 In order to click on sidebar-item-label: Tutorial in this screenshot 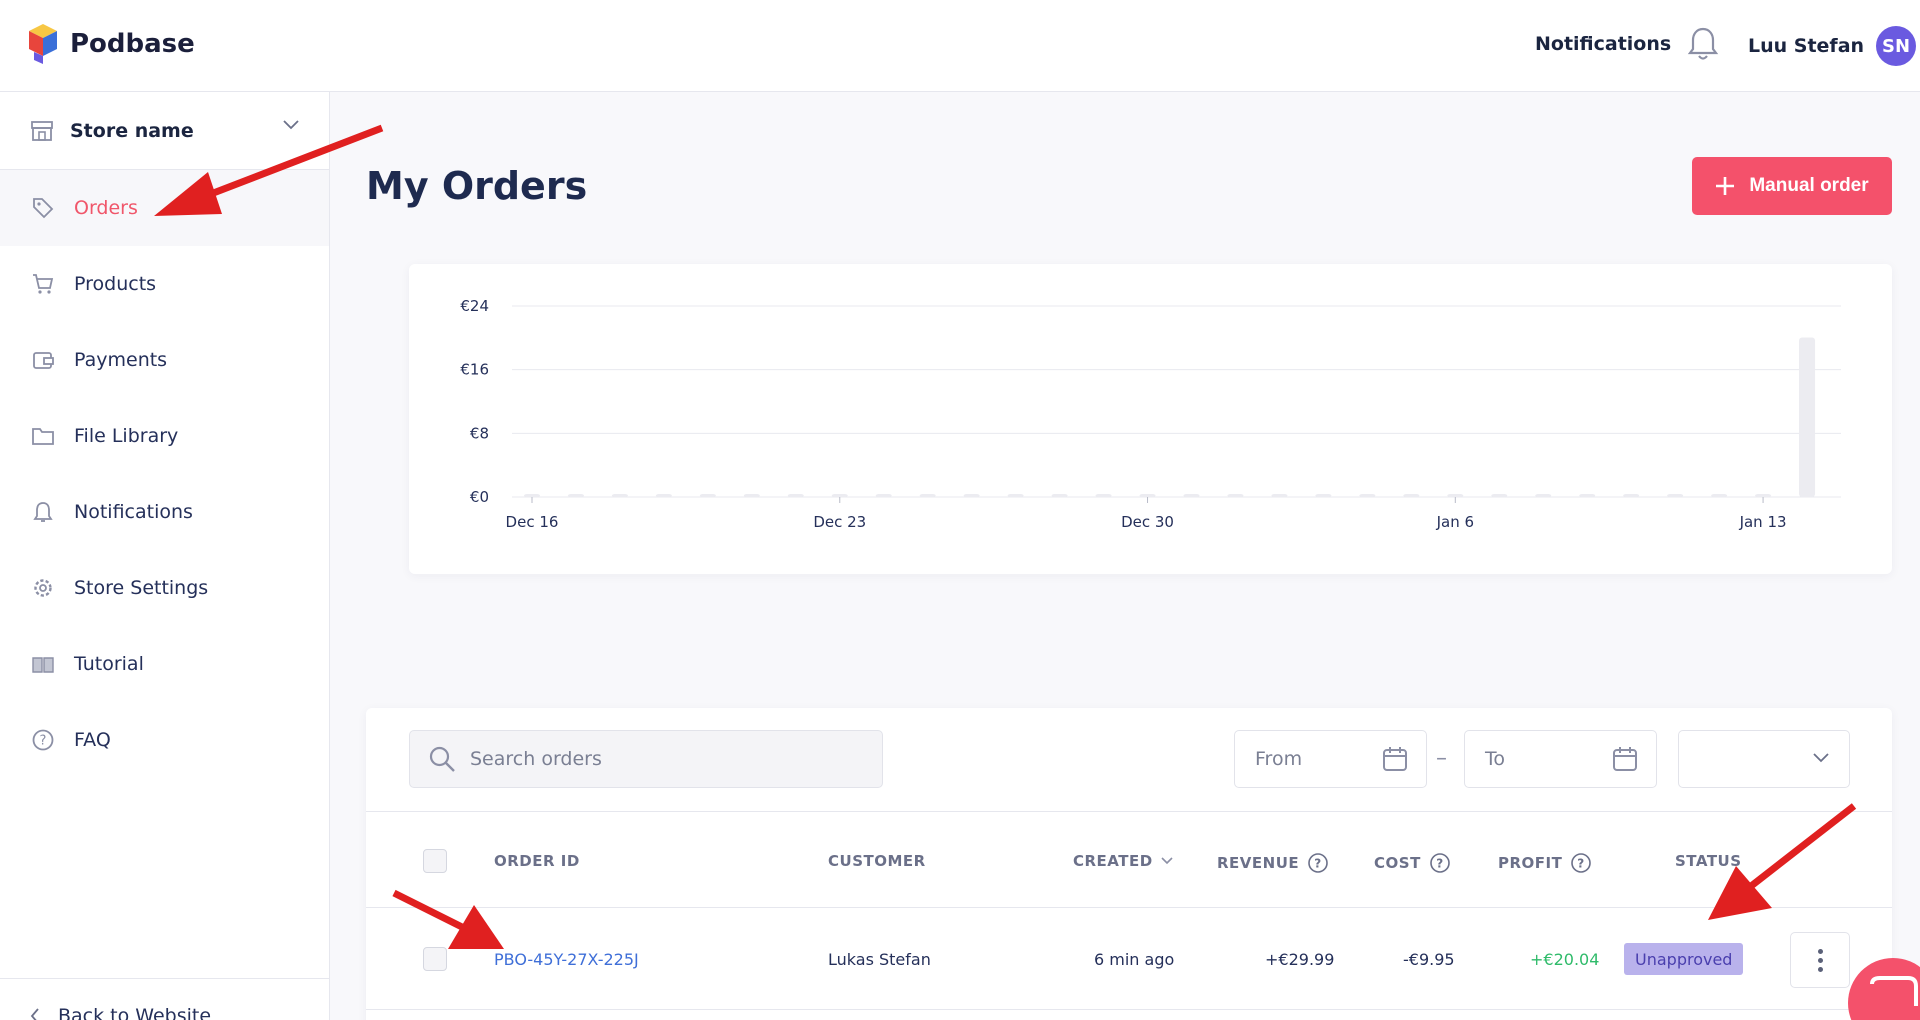, I will do `click(109, 664)`.